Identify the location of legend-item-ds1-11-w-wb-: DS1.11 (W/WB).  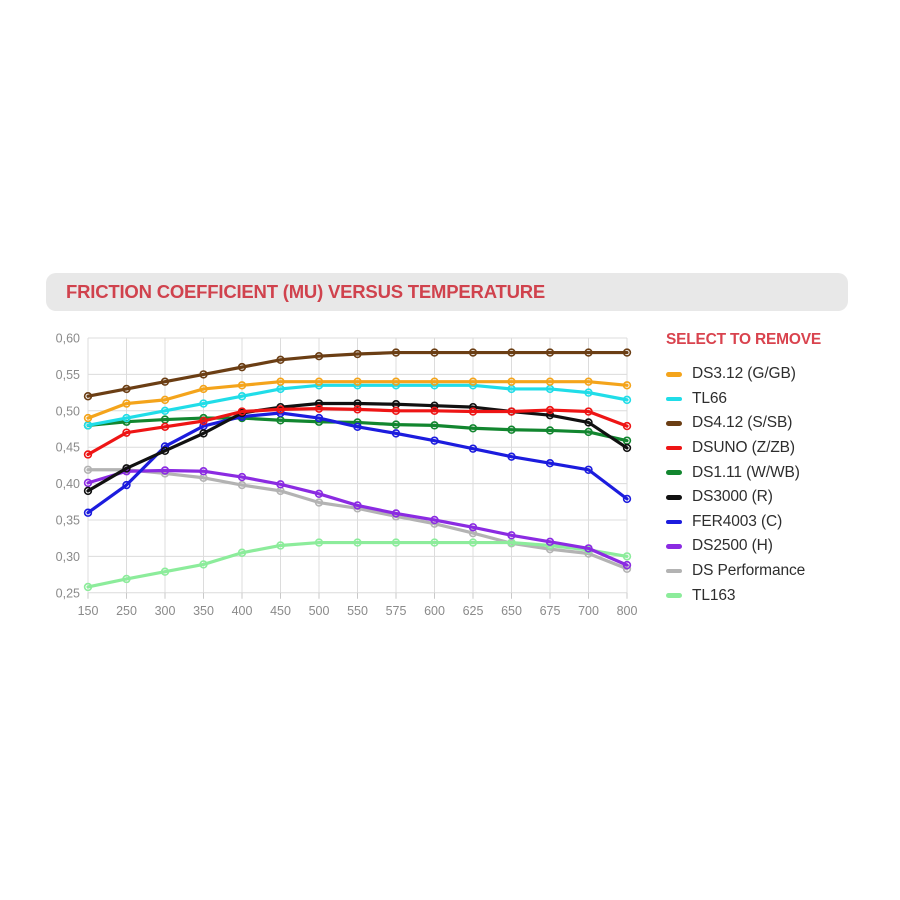
(776, 472).